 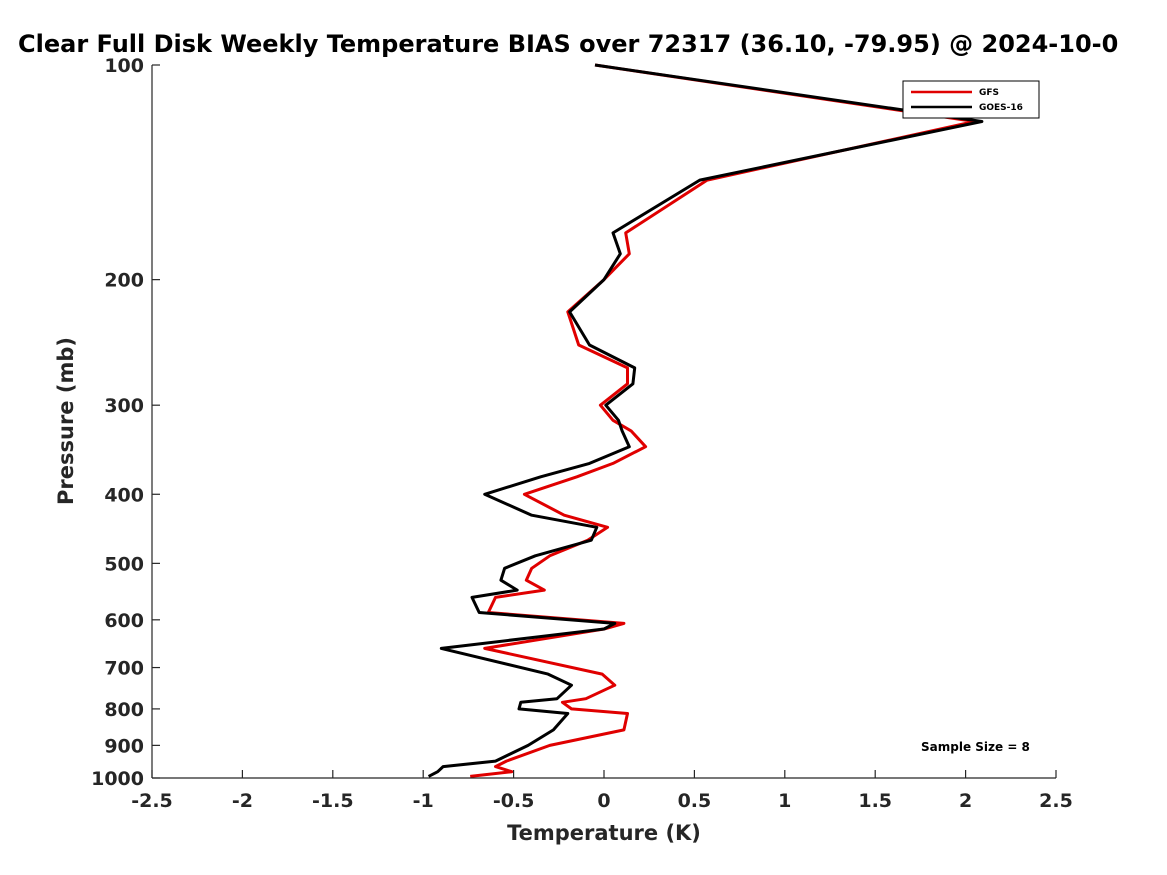 What do you see at coordinates (124, 669) in the screenshot?
I see `y-tick-label: 700` at bounding box center [124, 669].